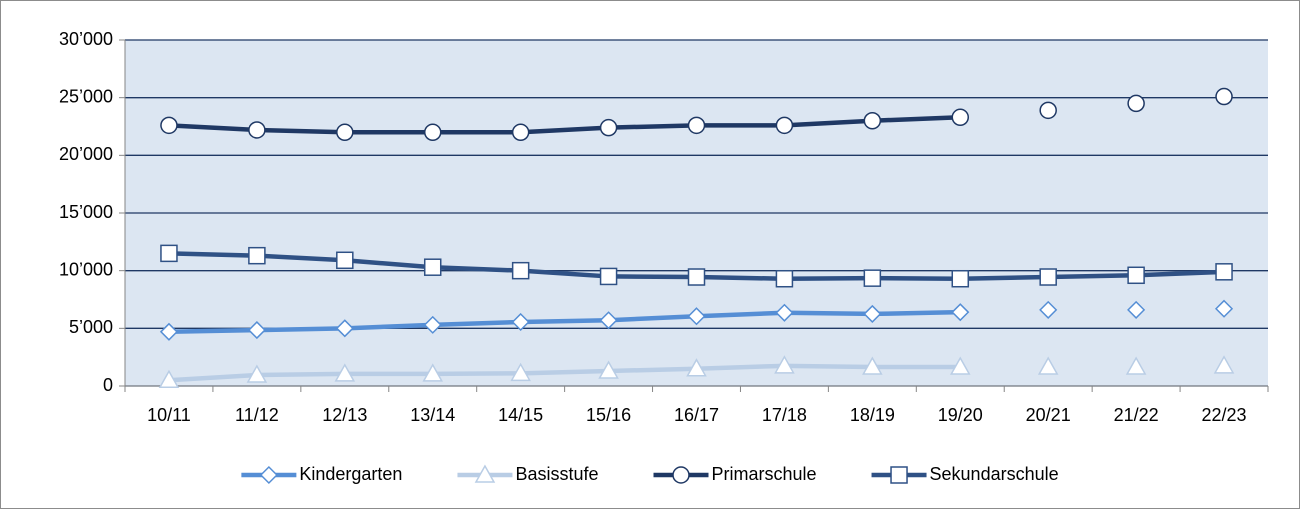  Describe the element at coordinates (257, 415) in the screenshot. I see `x-tick-label: 11/12` at that location.